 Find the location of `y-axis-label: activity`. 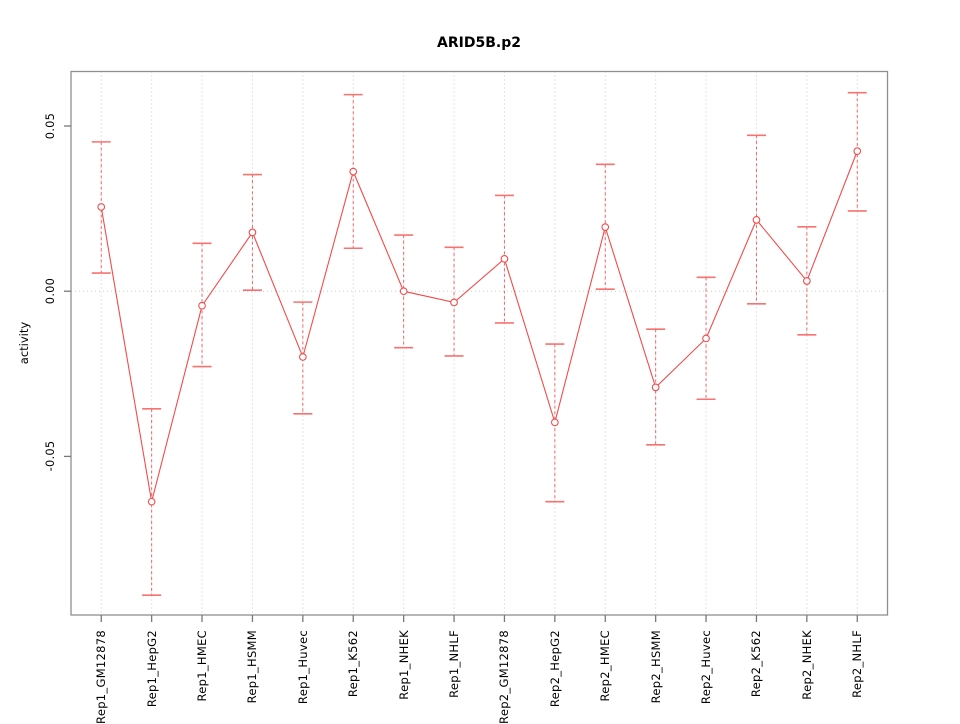

y-axis-label: activity is located at coordinates (24, 343).